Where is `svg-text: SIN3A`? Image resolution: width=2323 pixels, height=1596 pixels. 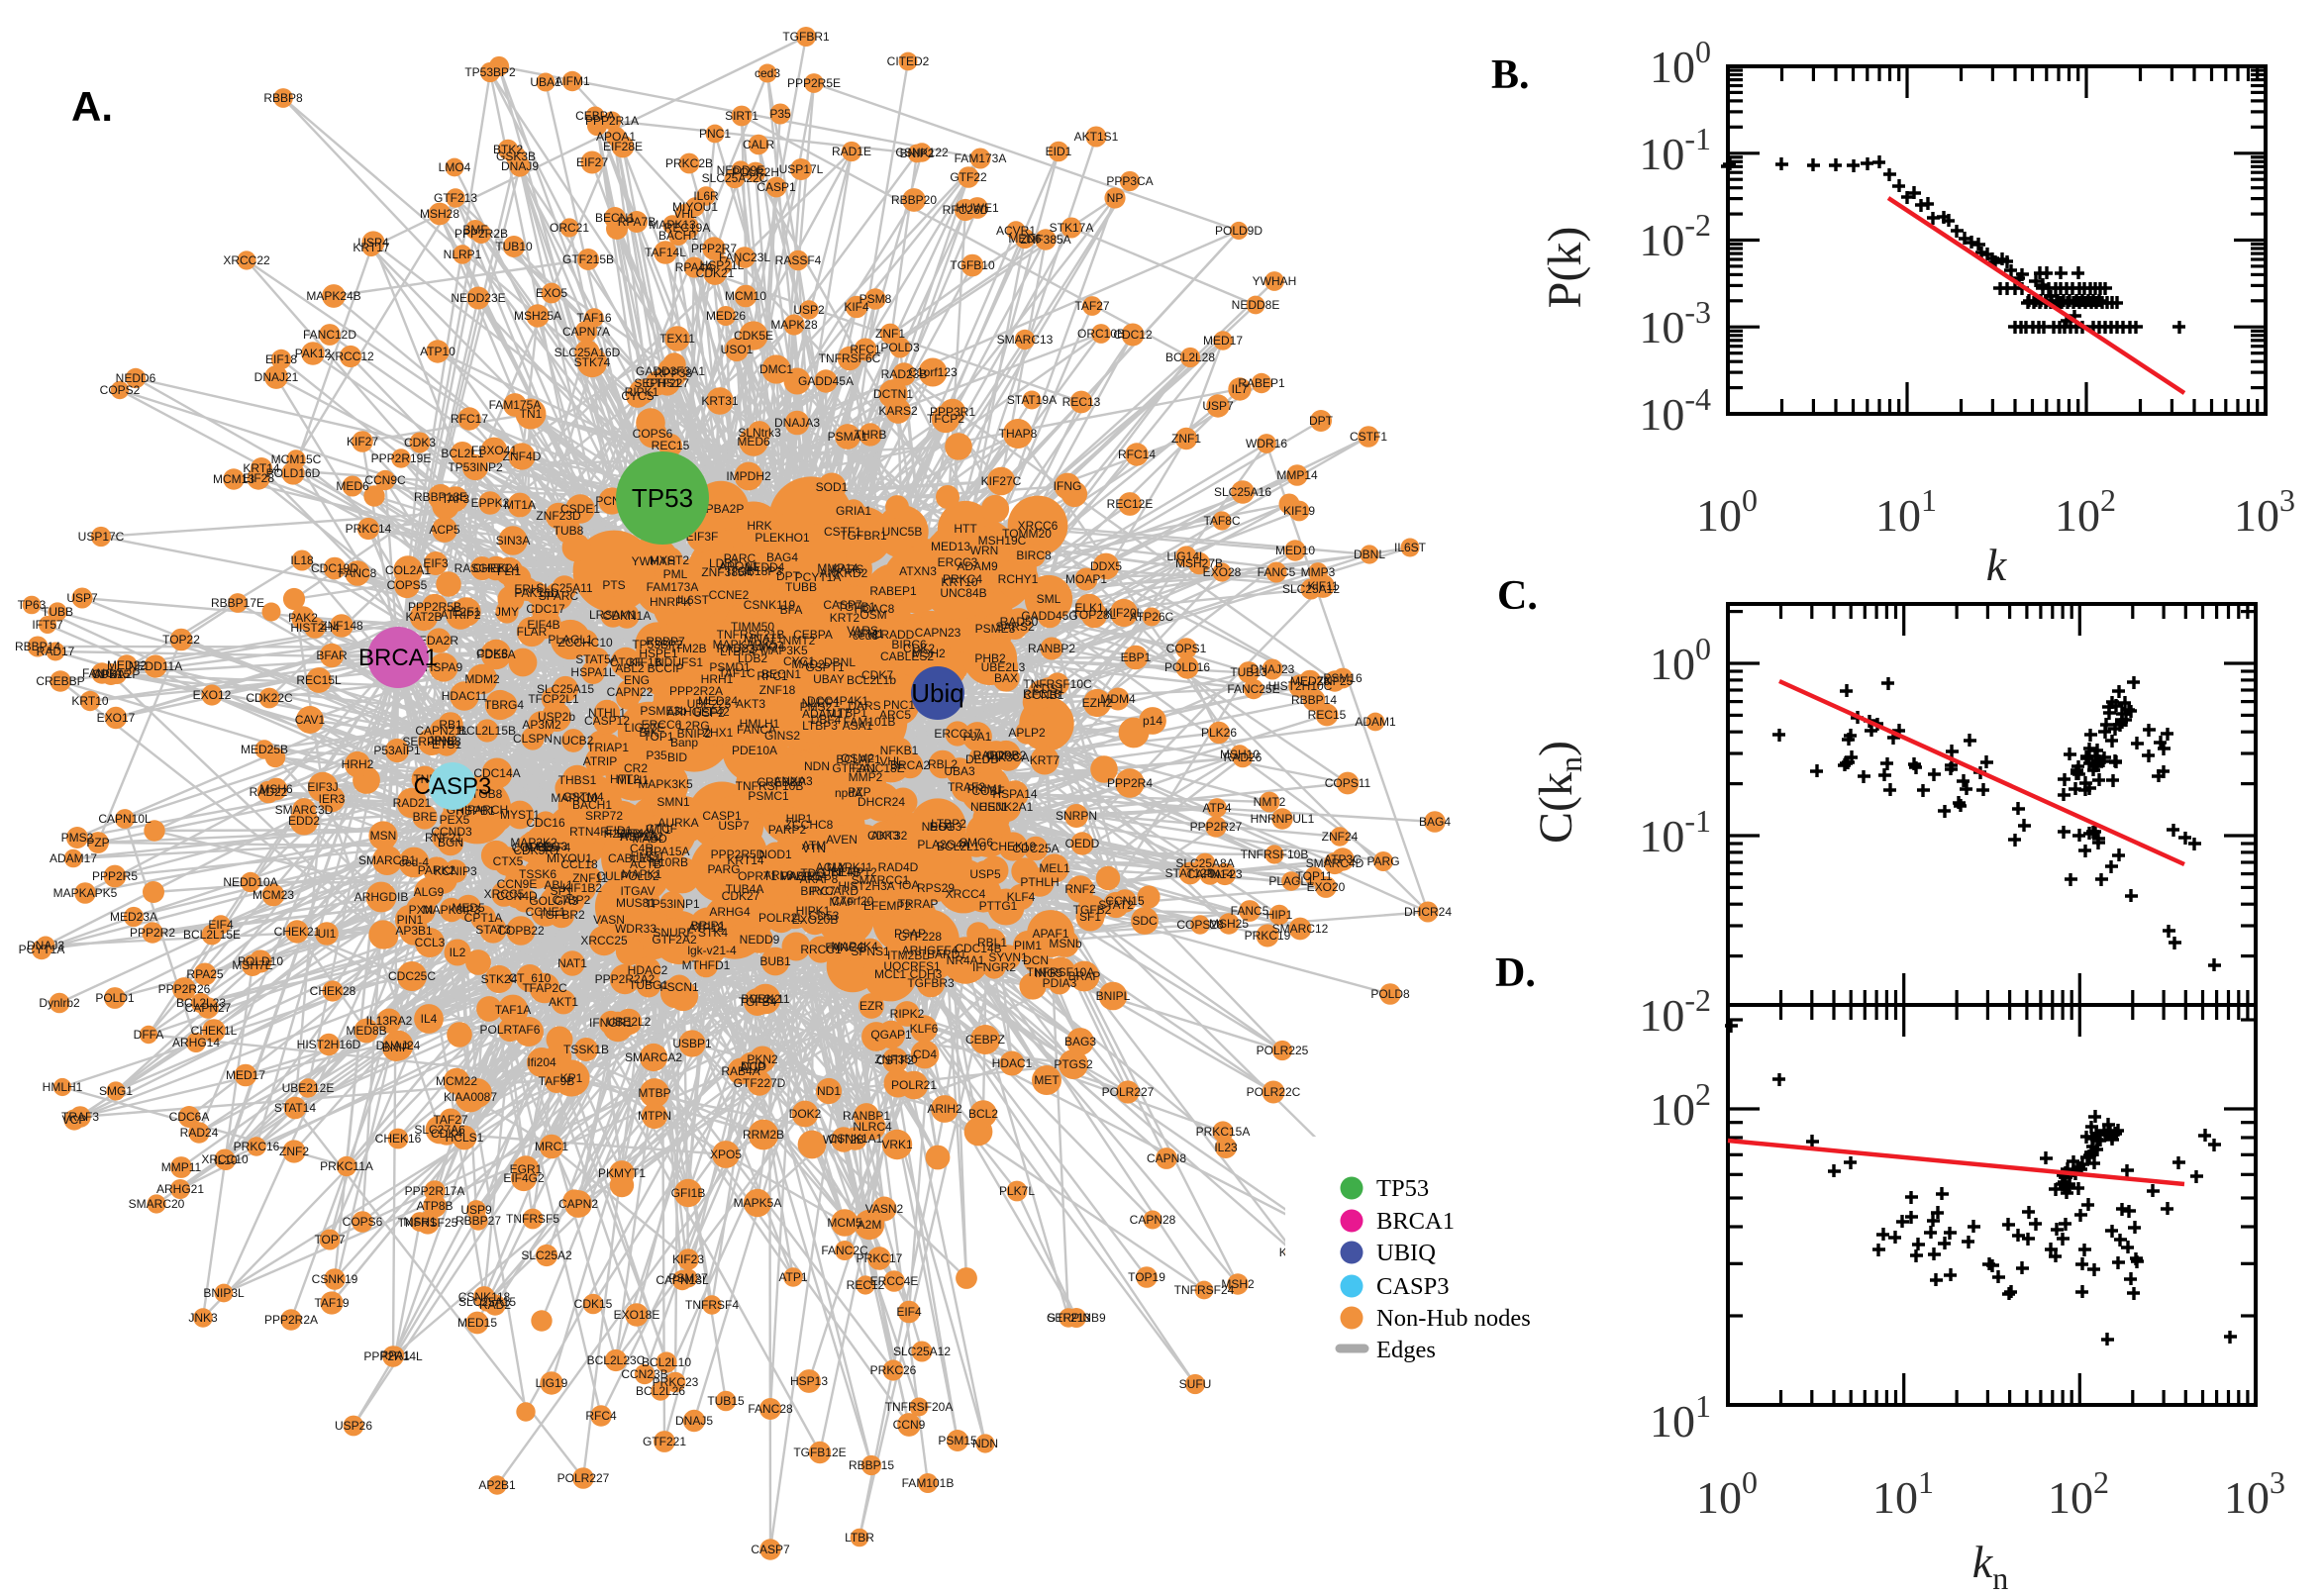 svg-text: SIN3A is located at coordinates (513, 541).